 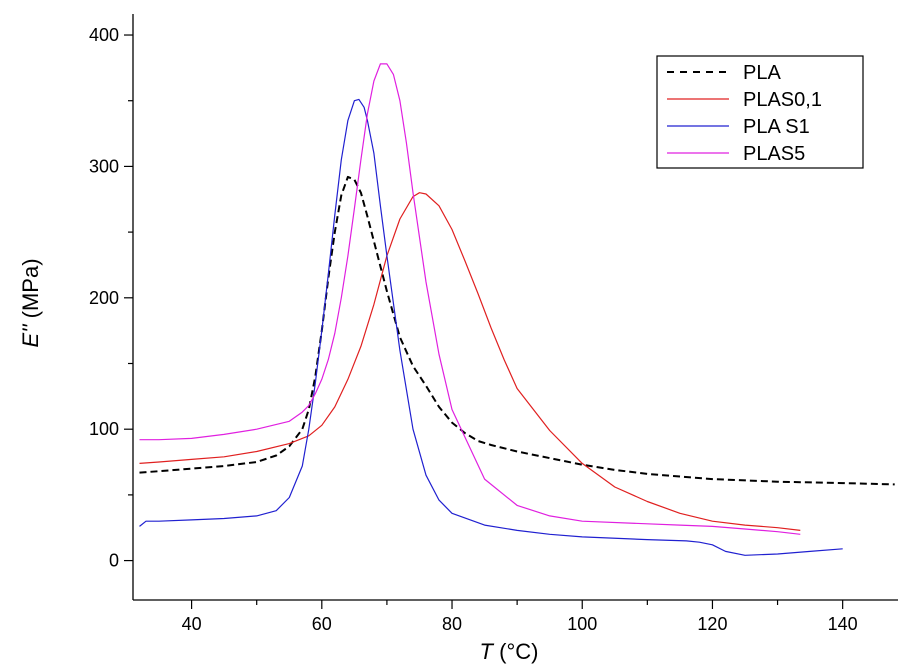 I want to click on legend-label: PLAS5, so click(x=774, y=154).